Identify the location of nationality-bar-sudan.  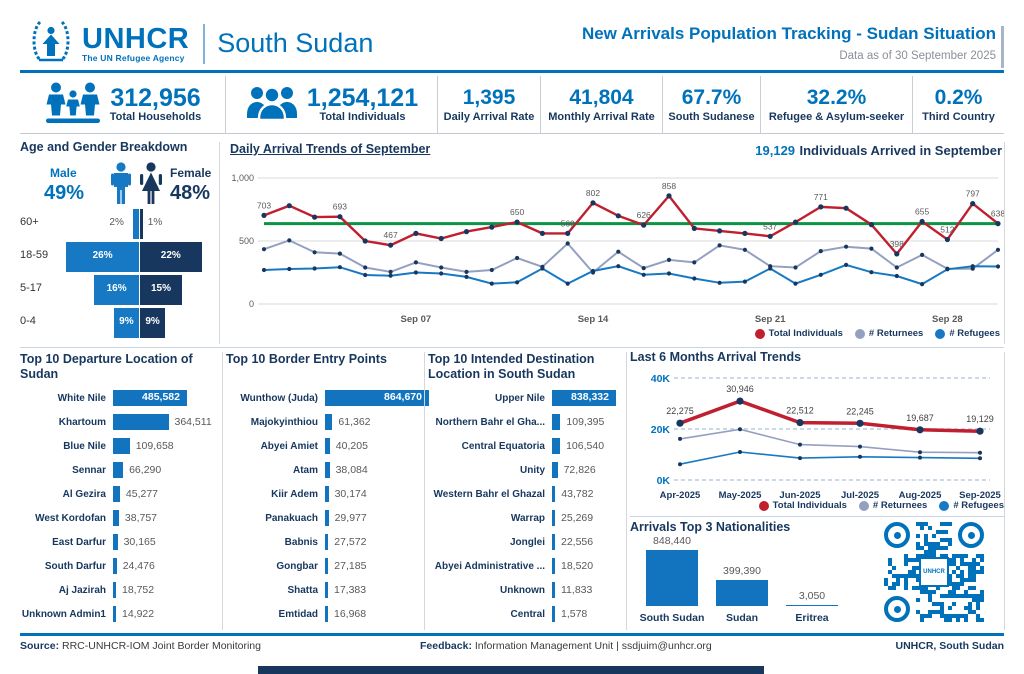
(742, 592).